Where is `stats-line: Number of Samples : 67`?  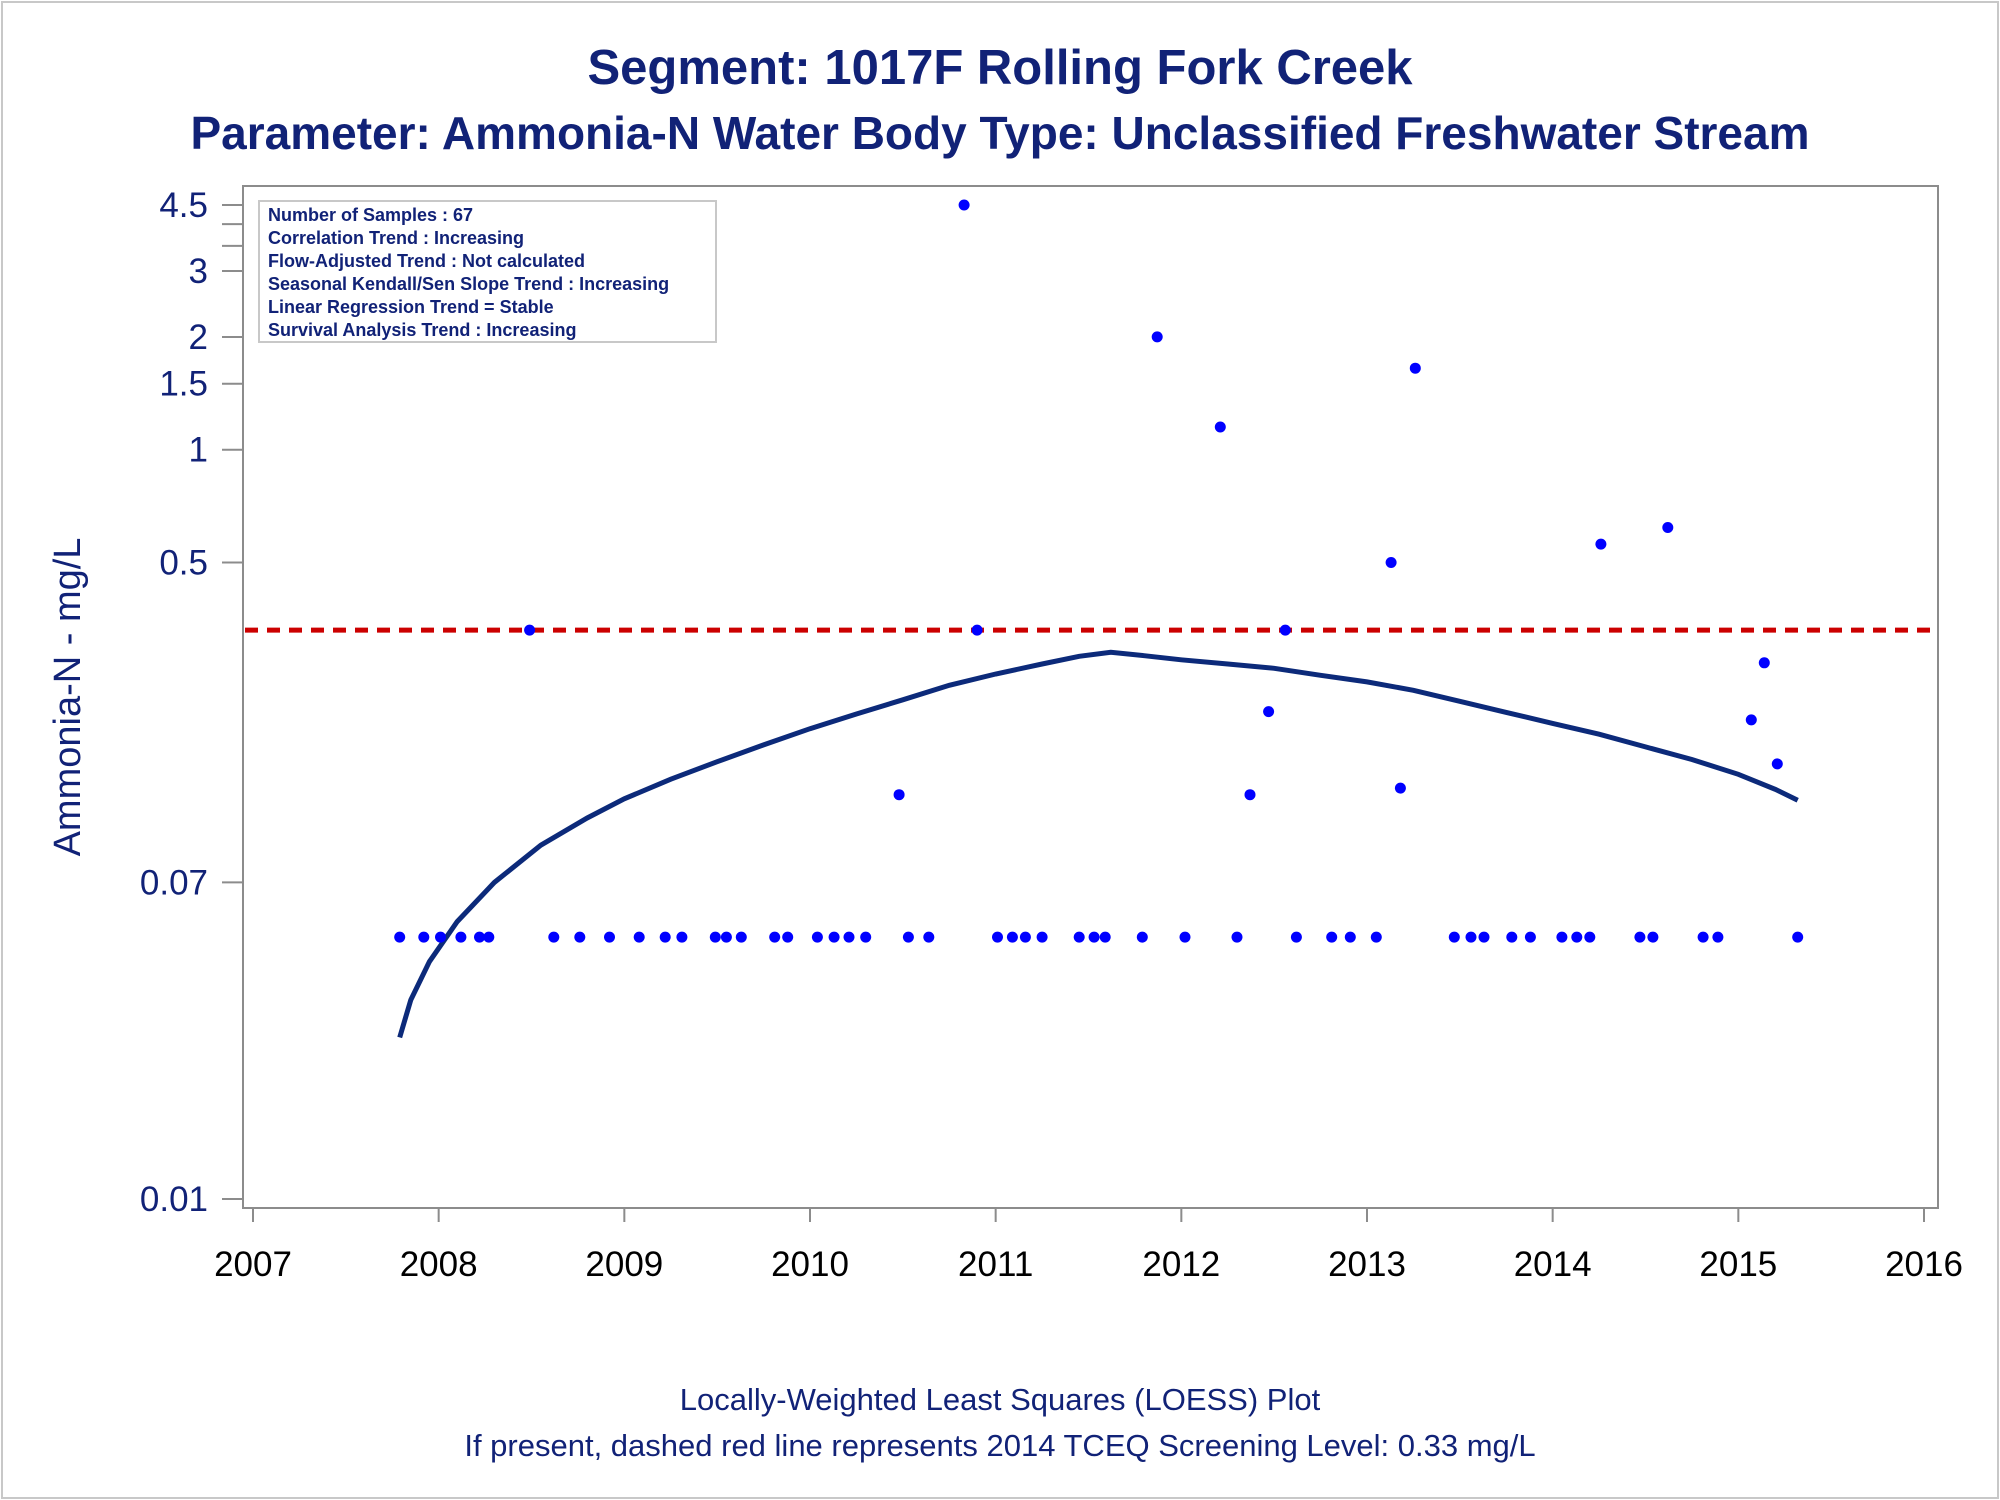
stats-line: Number of Samples : 67 is located at coordinates (370, 215).